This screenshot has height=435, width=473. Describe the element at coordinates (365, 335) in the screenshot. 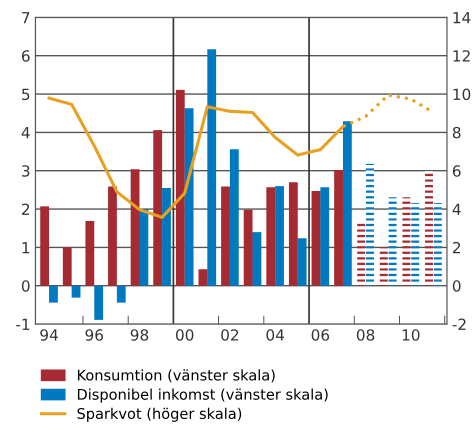

I see `x-tick-label: 08` at that location.